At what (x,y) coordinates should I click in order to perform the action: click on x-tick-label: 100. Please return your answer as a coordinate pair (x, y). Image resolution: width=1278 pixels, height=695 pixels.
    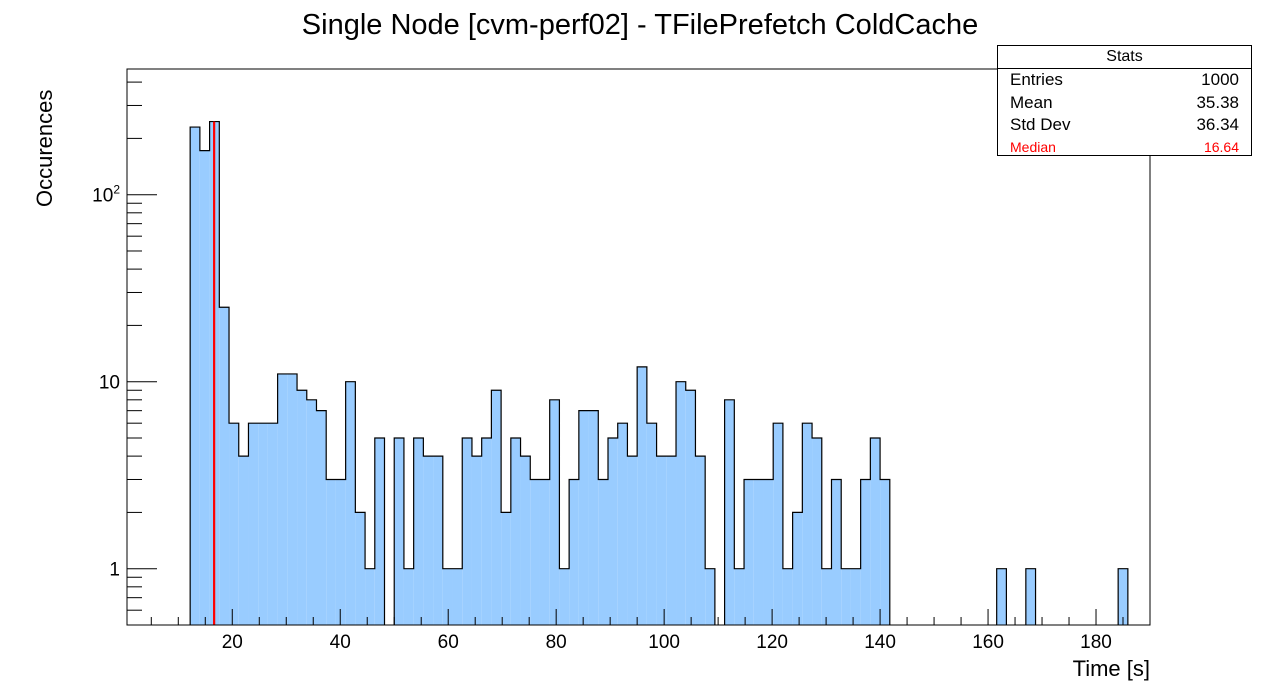
    Looking at the image, I should click on (664, 642).